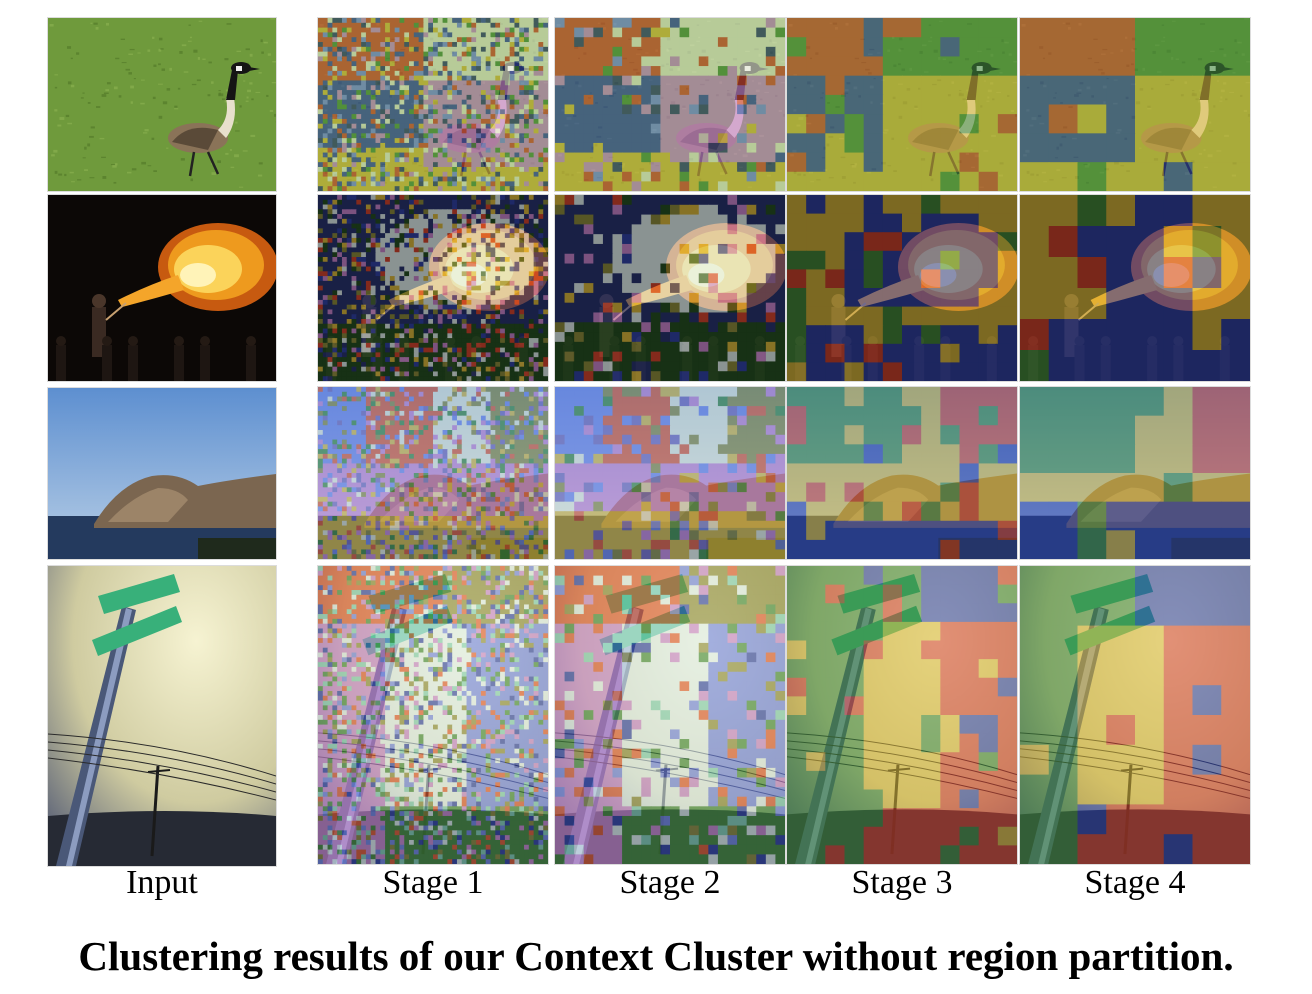 This screenshot has width=1312, height=994. I want to click on stage-2-cluster-map-coast-graphic, so click(670, 473).